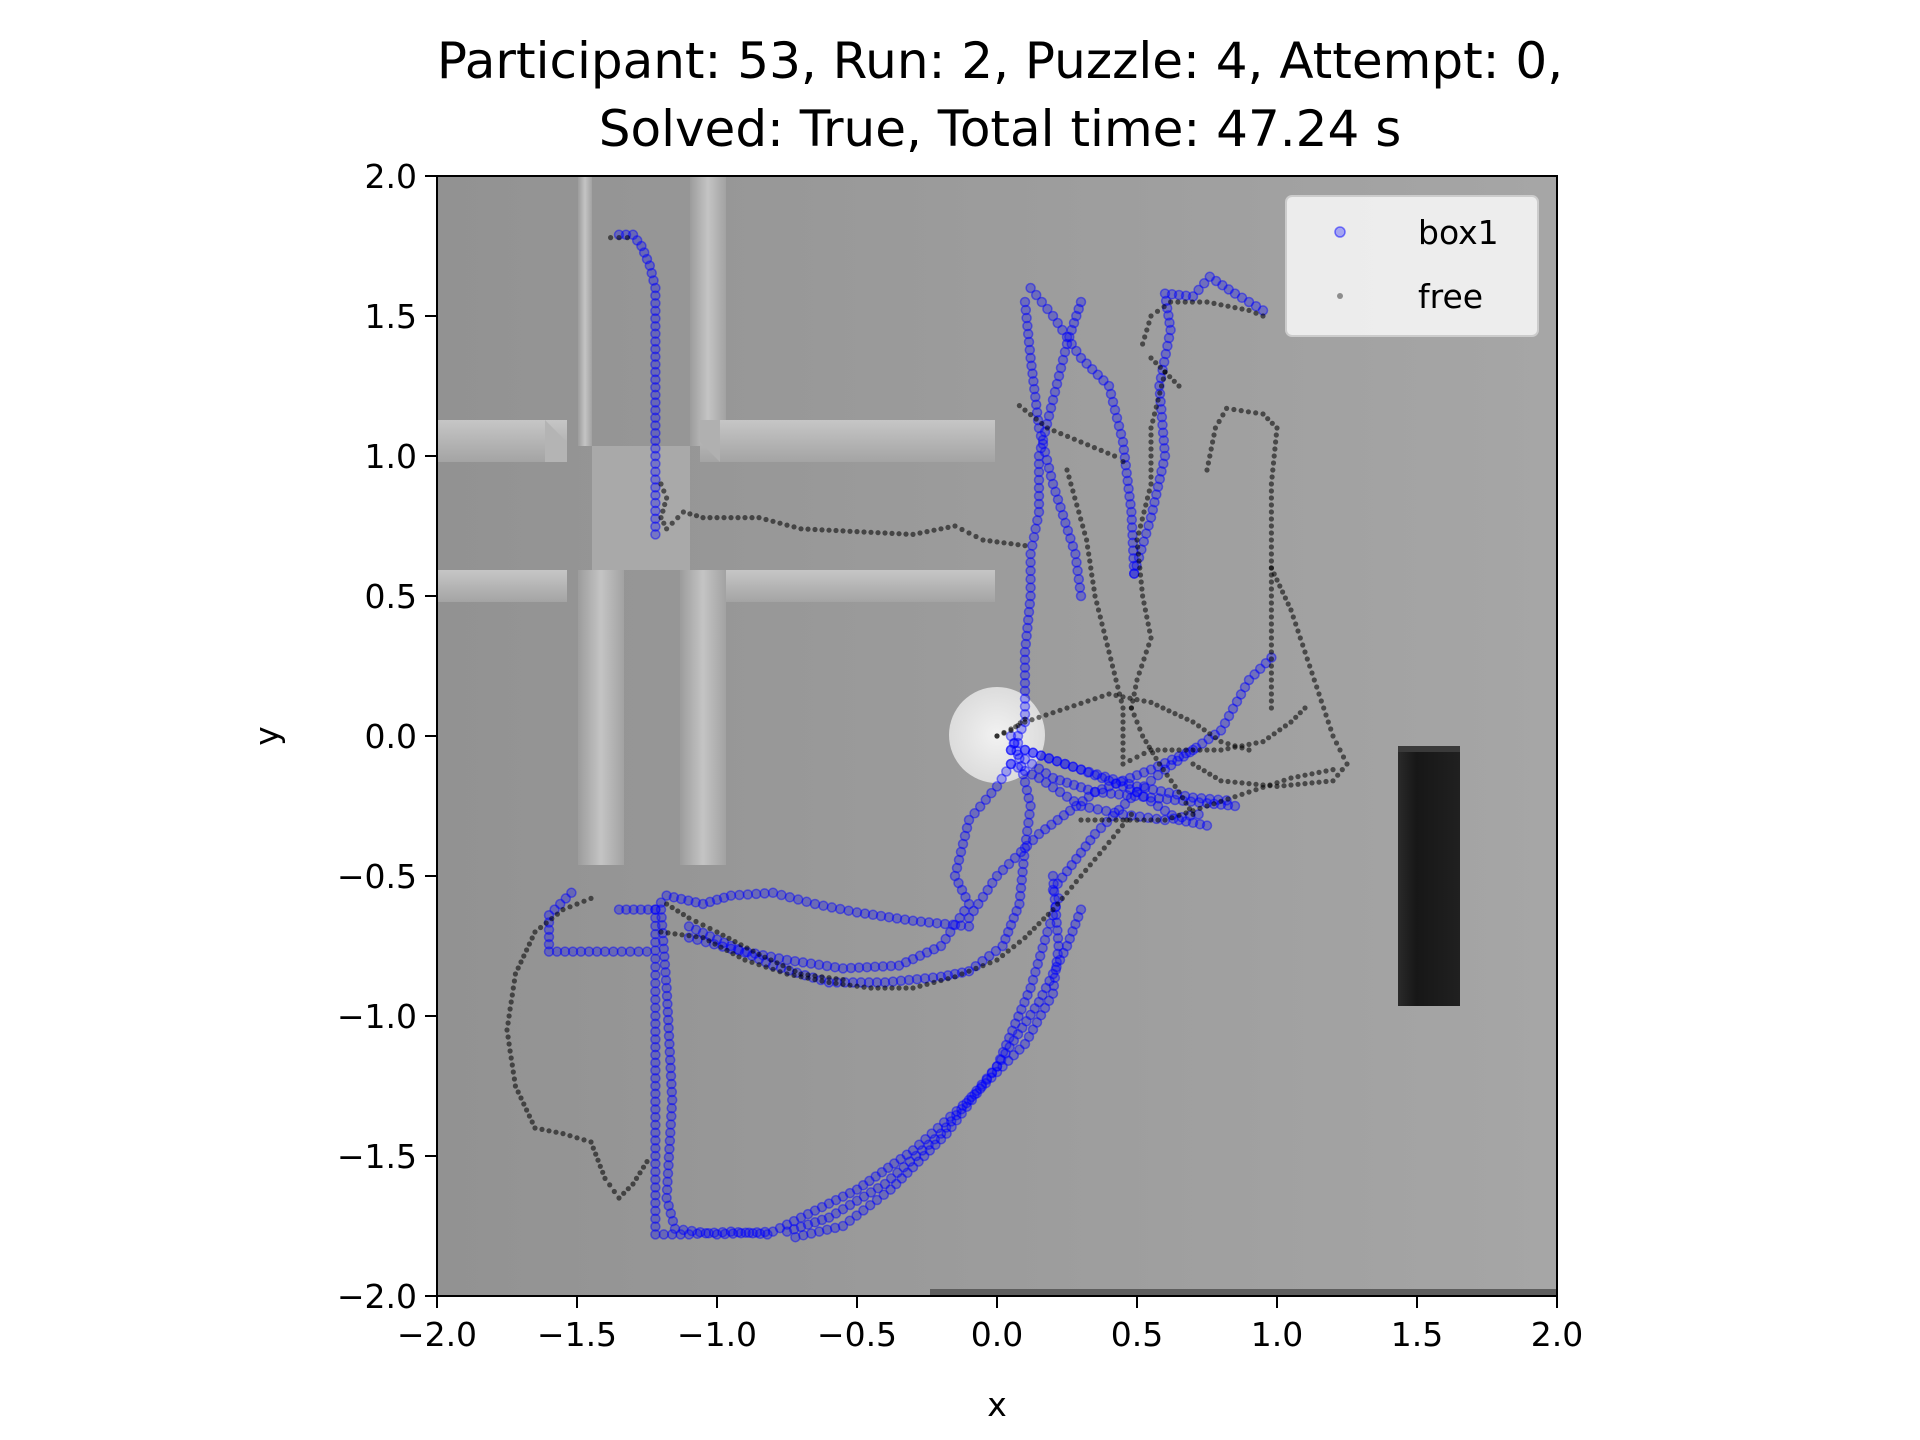  I want to click on obstacle-block-top, so click(1429, 749).